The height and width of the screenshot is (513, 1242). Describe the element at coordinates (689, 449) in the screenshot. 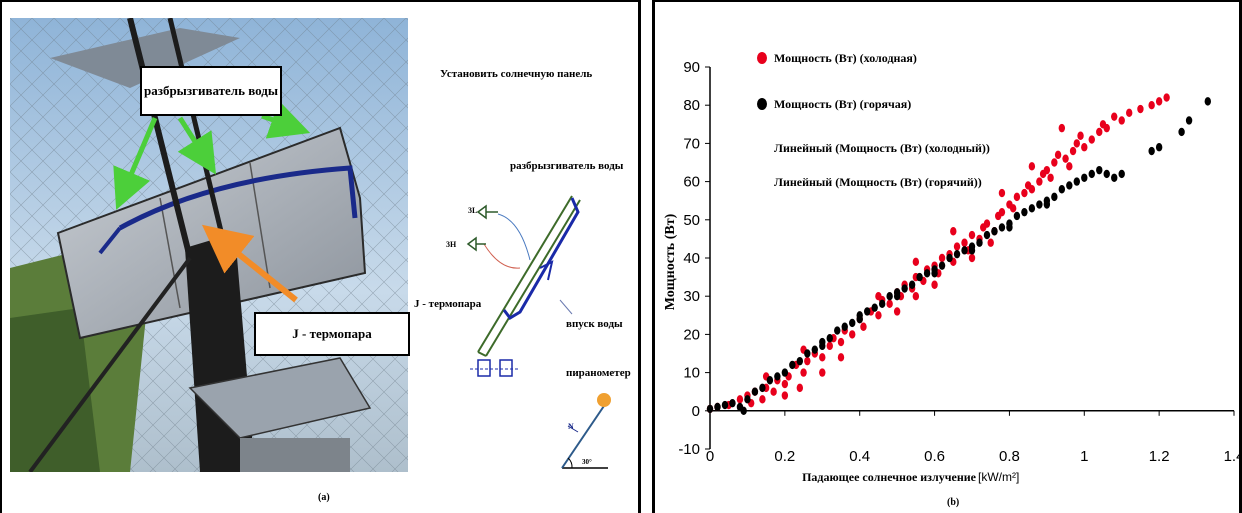

I see `y-tick-label: -10` at that location.